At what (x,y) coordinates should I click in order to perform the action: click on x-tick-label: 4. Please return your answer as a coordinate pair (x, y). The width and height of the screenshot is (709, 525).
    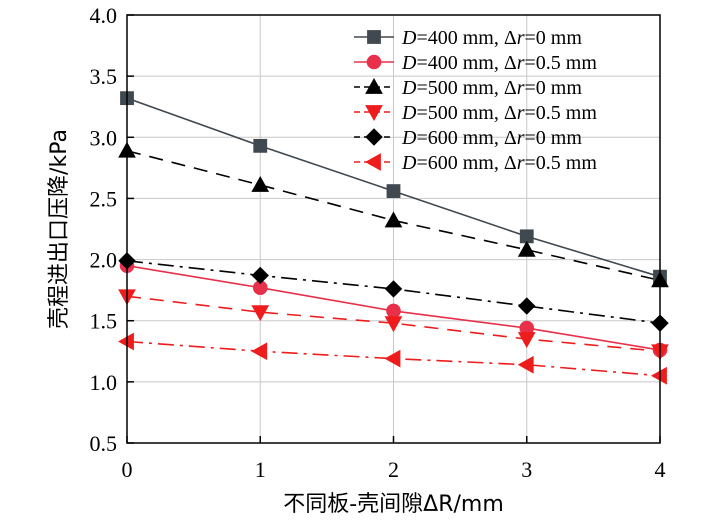
    Looking at the image, I should click on (660, 469).